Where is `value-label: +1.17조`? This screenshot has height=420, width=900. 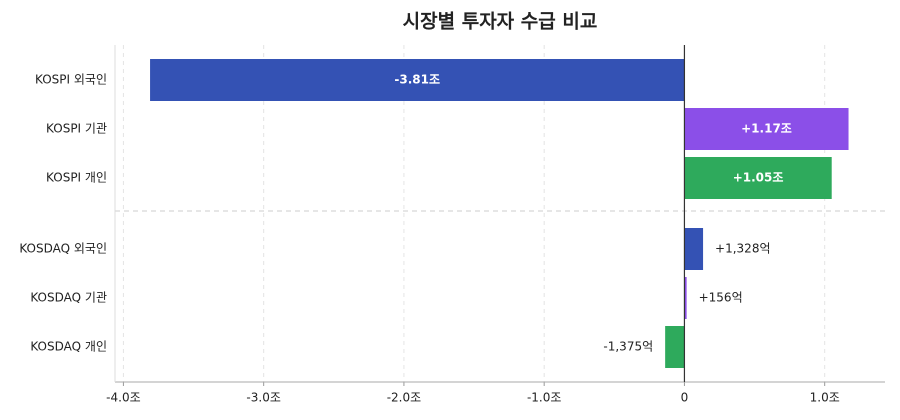 value-label: +1.17조 is located at coordinates (766, 129).